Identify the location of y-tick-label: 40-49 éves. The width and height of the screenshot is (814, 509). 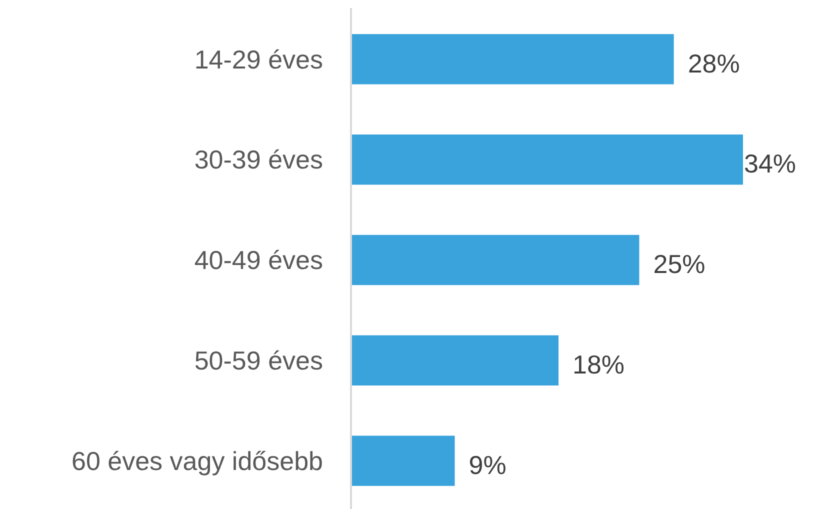
(258, 260).